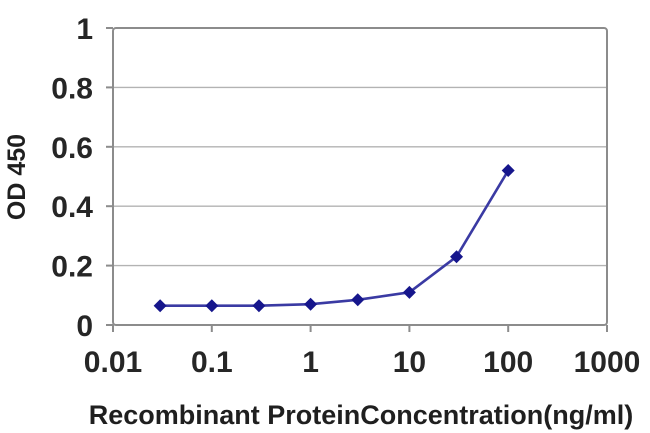  What do you see at coordinates (113, 362) in the screenshot?
I see `x-tick-label: 0.01` at bounding box center [113, 362].